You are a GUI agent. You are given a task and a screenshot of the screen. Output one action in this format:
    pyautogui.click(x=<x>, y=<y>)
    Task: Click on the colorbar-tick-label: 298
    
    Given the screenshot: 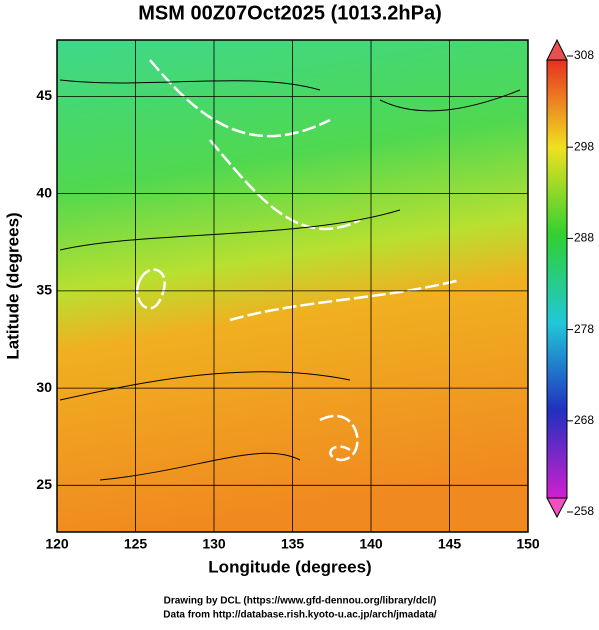 What is the action you would take?
    pyautogui.click(x=584, y=146)
    